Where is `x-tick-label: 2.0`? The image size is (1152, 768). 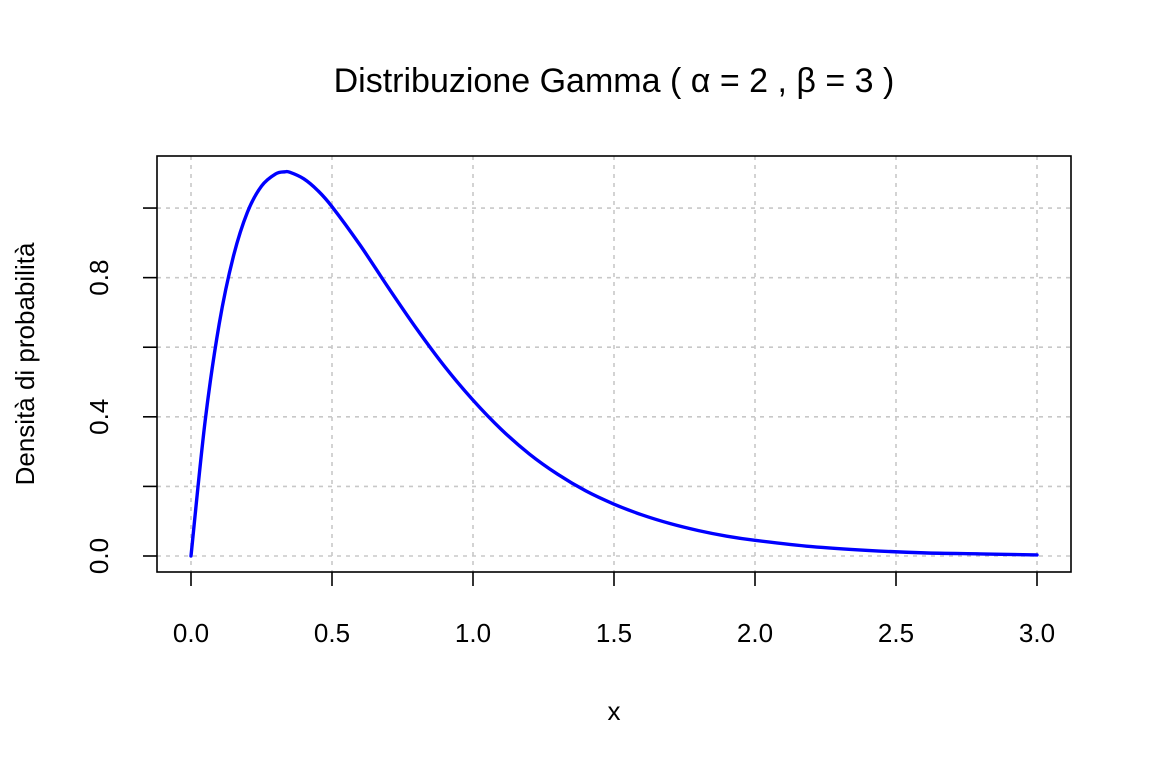
x-tick-label: 2.0 is located at coordinates (755, 633).